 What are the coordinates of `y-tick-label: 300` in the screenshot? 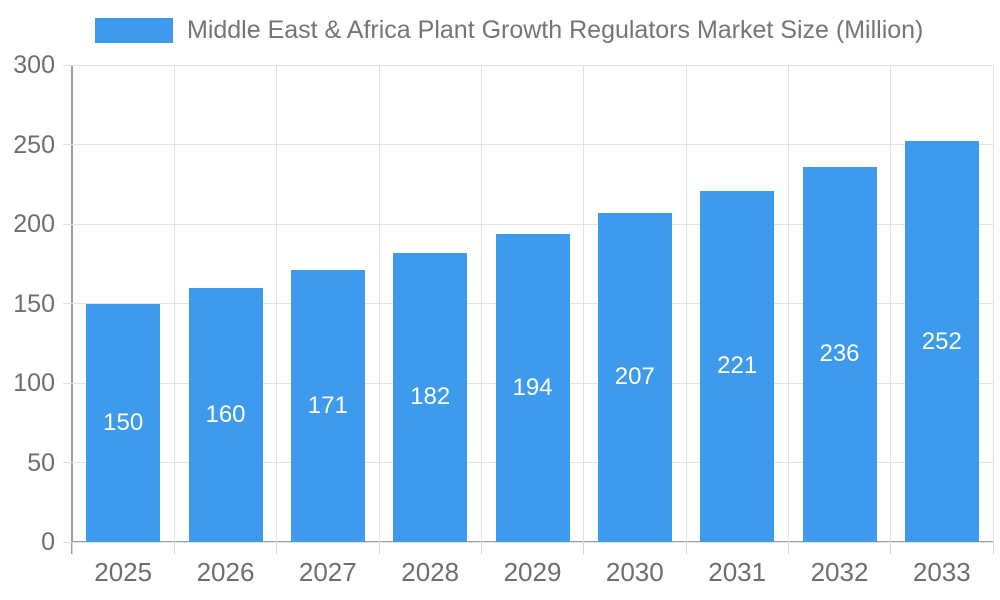 It's located at (34, 65).